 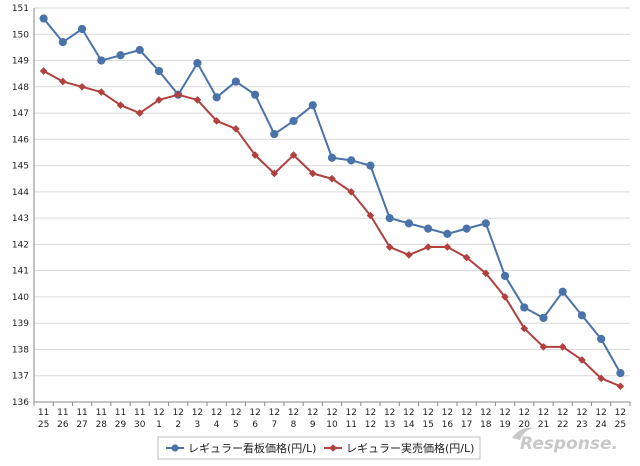 What do you see at coordinates (486, 425) in the screenshot?
I see `x-tick-label-day: 18` at bounding box center [486, 425].